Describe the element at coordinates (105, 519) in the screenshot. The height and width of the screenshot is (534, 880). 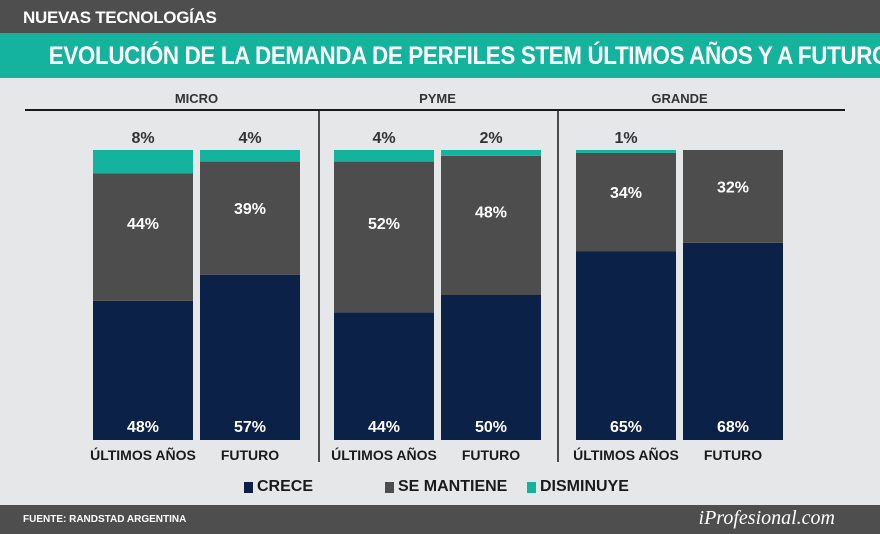
I see `source-note: FUENTE: RANDSTAD ARGENTINA` at that location.